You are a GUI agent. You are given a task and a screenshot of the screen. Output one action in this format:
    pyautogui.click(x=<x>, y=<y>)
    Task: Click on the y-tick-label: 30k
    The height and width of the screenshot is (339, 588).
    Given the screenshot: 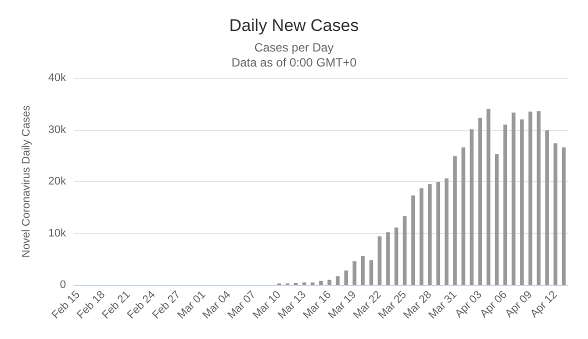 What is the action you would take?
    pyautogui.click(x=57, y=130)
    